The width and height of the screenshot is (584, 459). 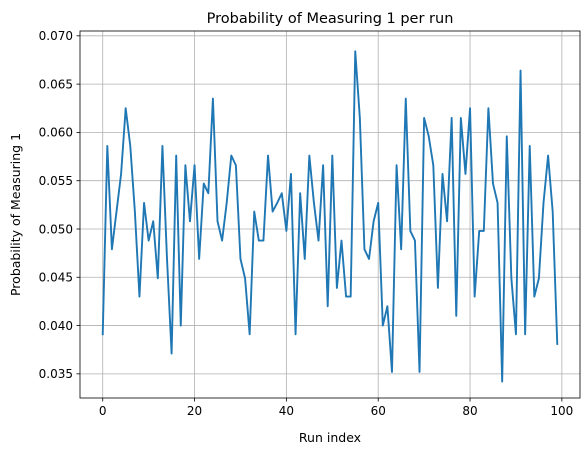 What do you see at coordinates (561, 411) in the screenshot?
I see `x-tick-label: 100` at bounding box center [561, 411].